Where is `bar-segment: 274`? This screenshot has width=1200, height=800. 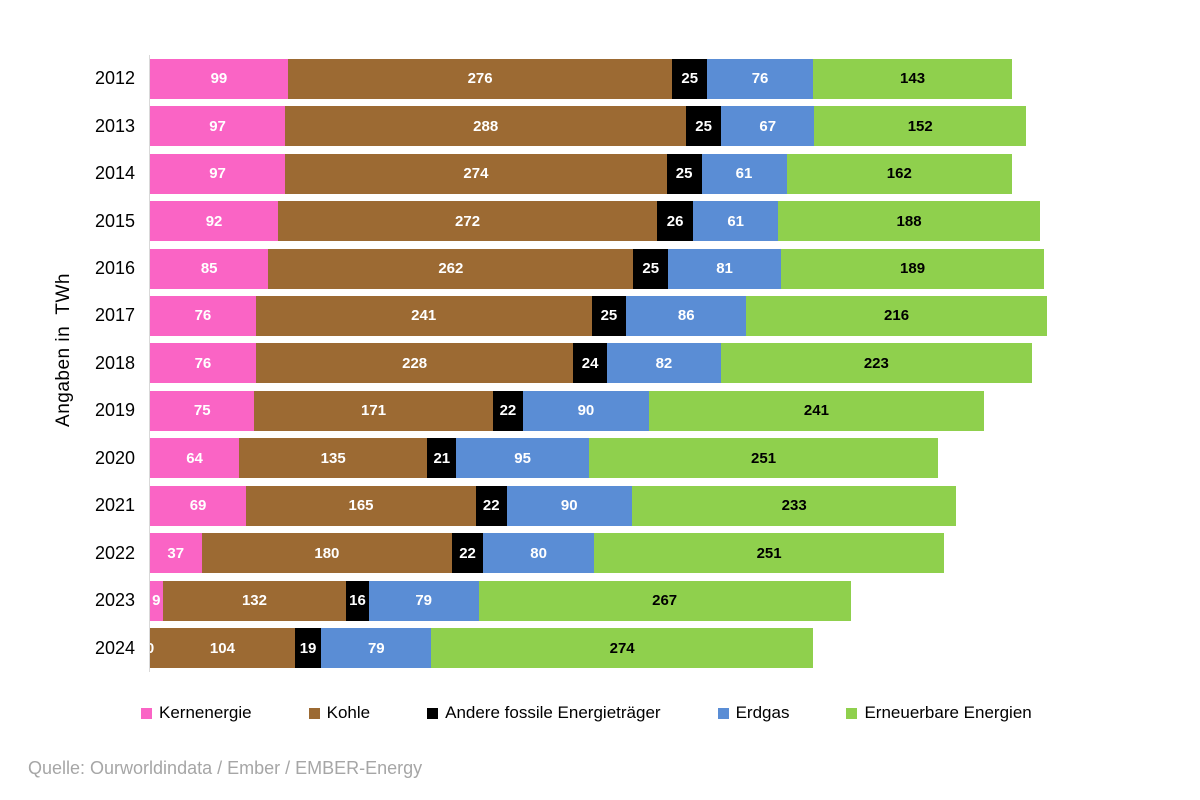
bar-segment: 274 is located at coordinates (622, 648).